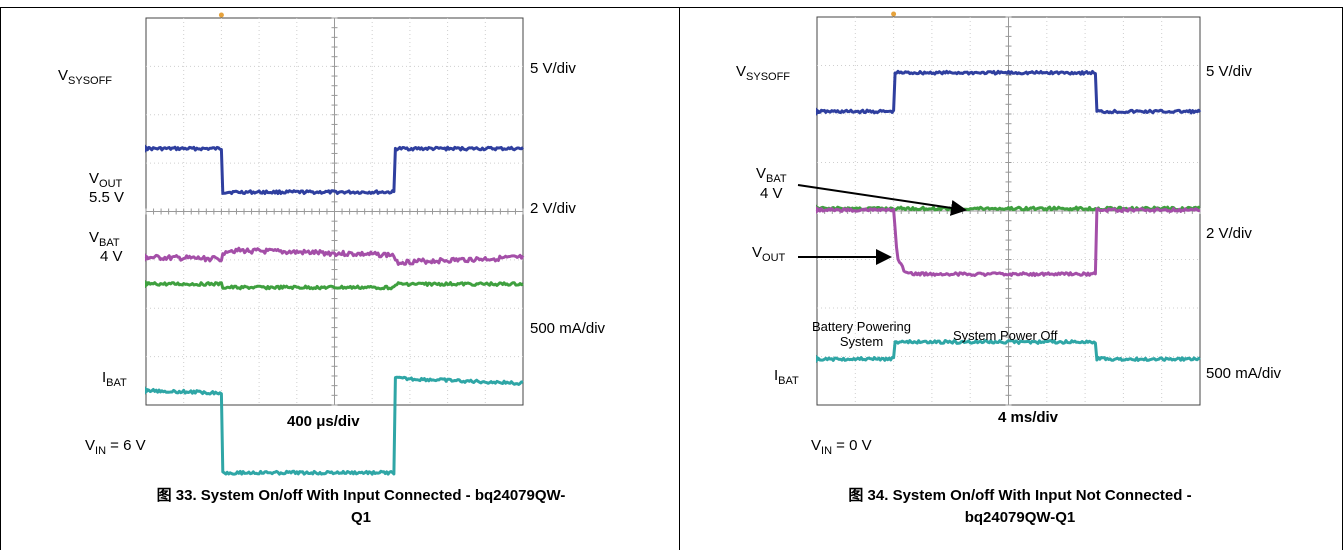  What do you see at coordinates (334, 286) in the screenshot?
I see `trace-vbat` at bounding box center [334, 286].